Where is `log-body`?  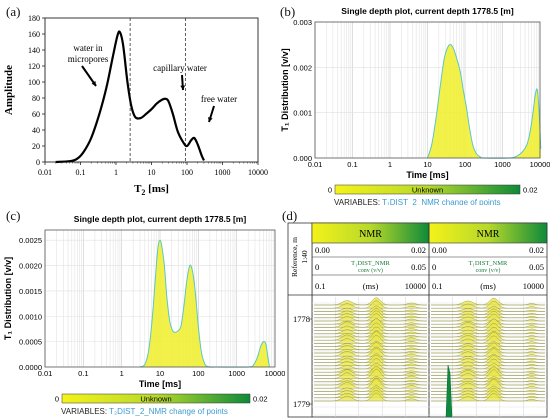
log-body is located at coordinates (429, 357).